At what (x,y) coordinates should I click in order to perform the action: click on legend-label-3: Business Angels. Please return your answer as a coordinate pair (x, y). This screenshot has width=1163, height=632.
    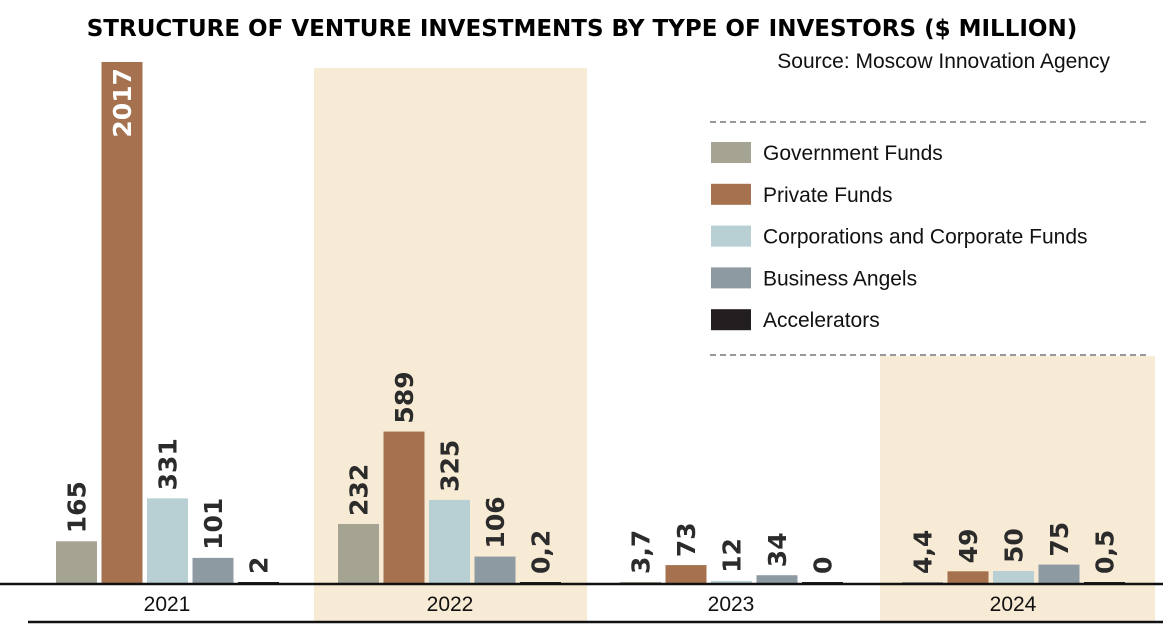
    Looking at the image, I should click on (840, 278).